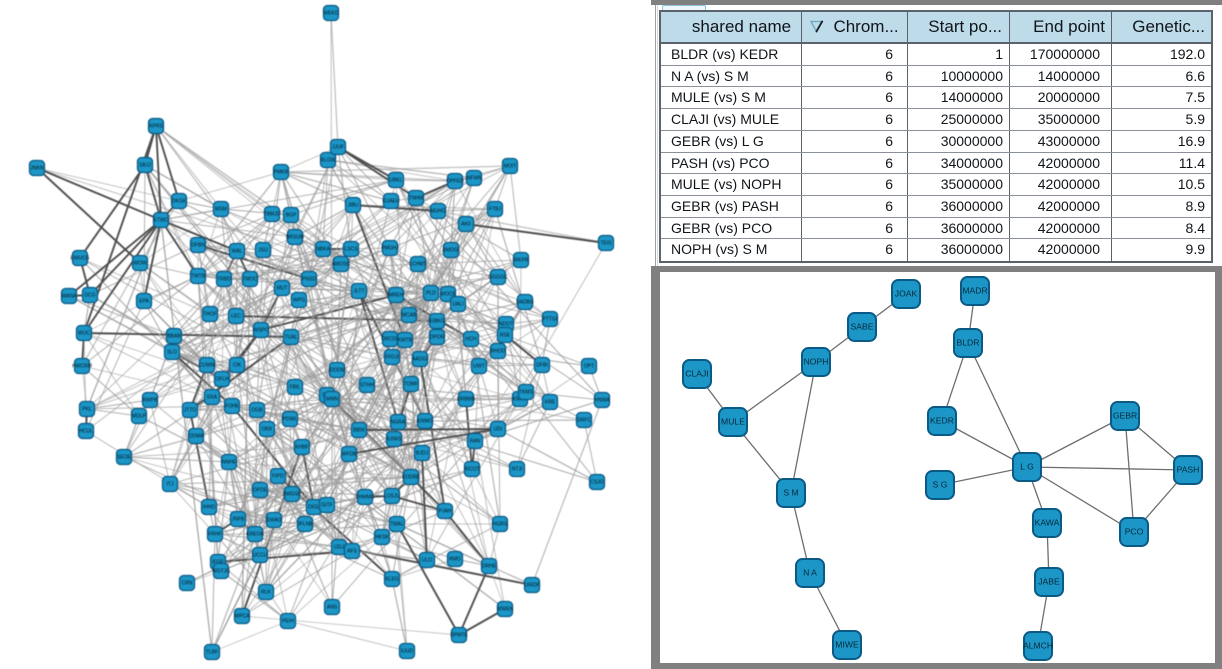 The image size is (1222, 669). Describe the element at coordinates (847, 645) in the screenshot. I see `svg-text: MIWE` at that location.